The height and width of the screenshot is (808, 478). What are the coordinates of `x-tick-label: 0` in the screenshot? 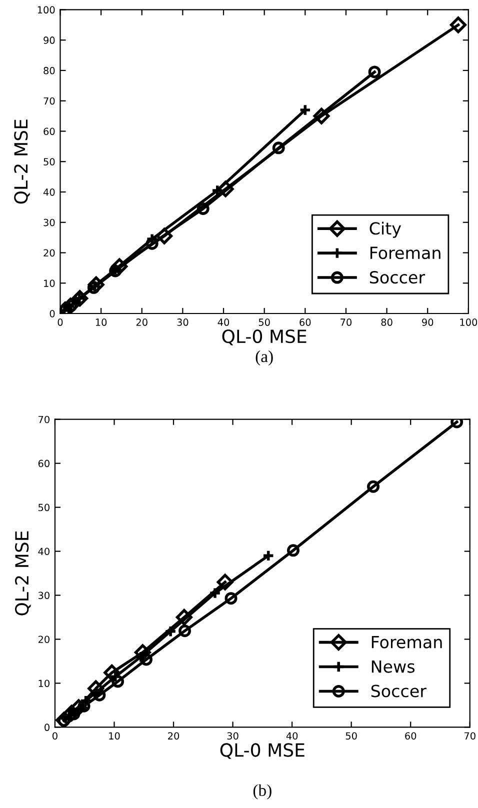 It's located at (60, 322).